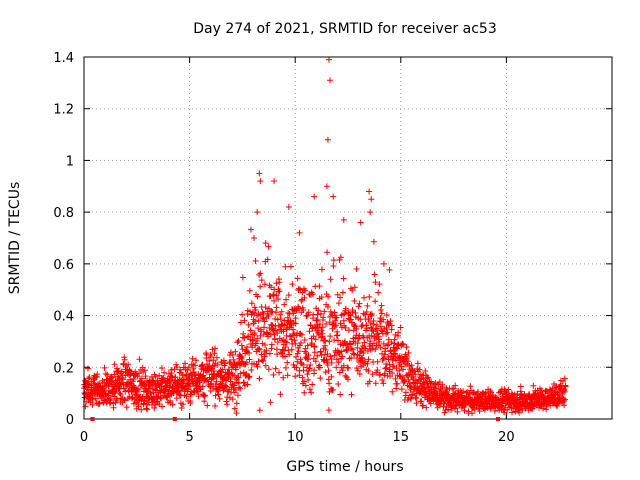  I want to click on y-tick-label: 0.2, so click(63, 368).